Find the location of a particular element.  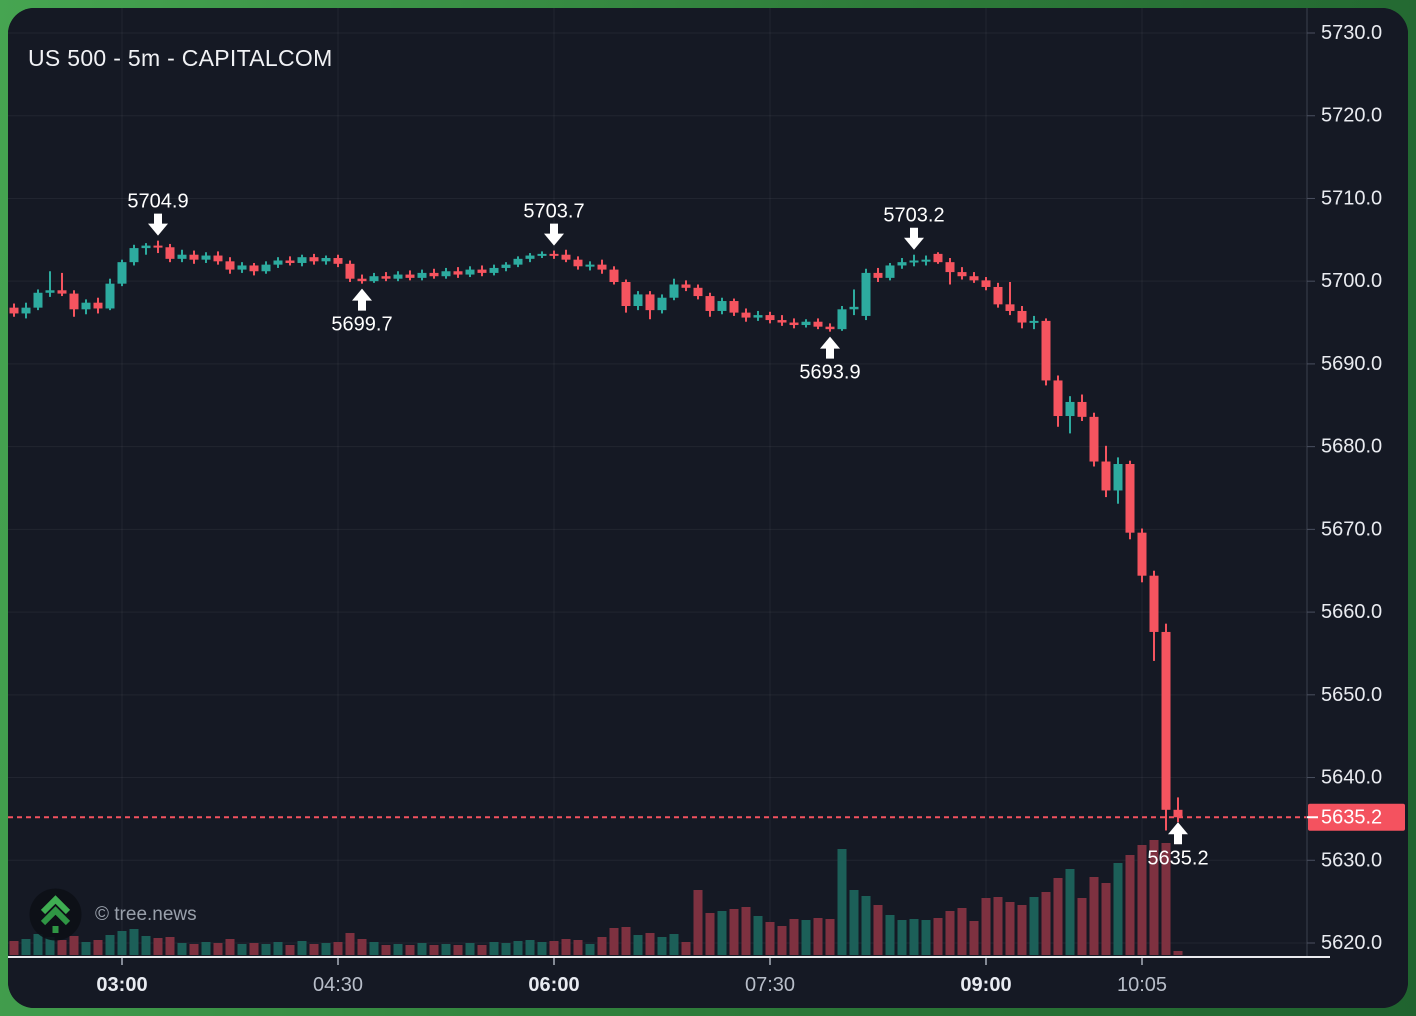

annotation-label: 5699.7 is located at coordinates (361, 325).